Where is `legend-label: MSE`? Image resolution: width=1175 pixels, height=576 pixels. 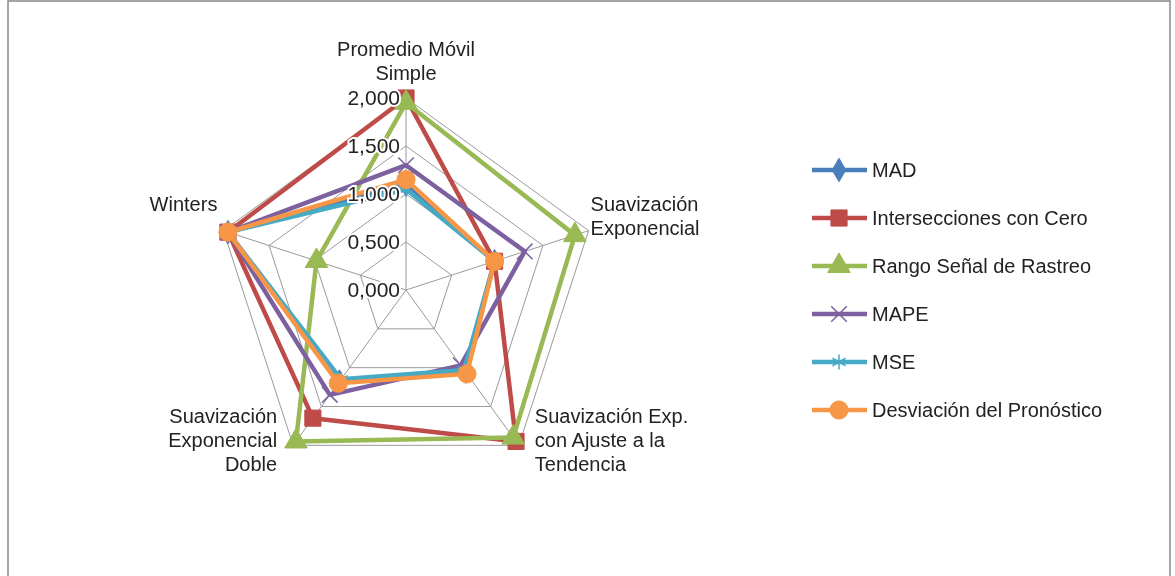
legend-label: MSE is located at coordinates (894, 362).